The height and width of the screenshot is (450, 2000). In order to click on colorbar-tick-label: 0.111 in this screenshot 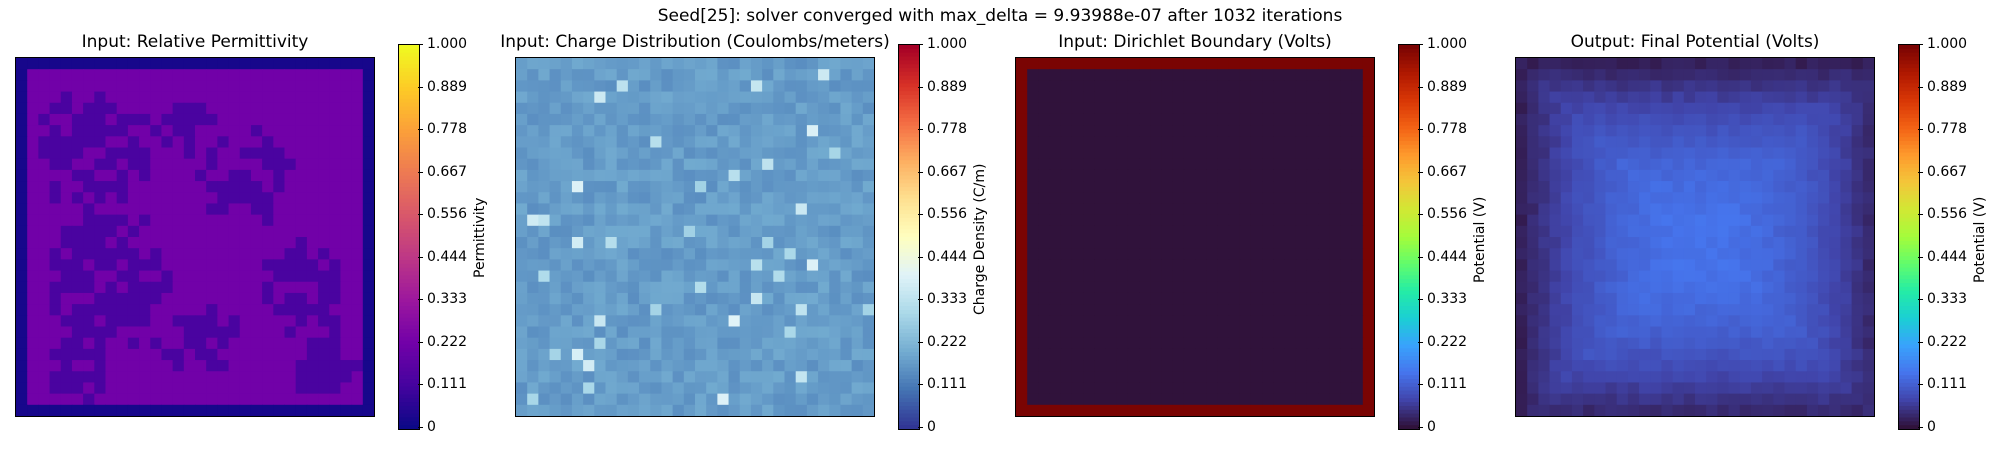, I will do `click(947, 384)`.